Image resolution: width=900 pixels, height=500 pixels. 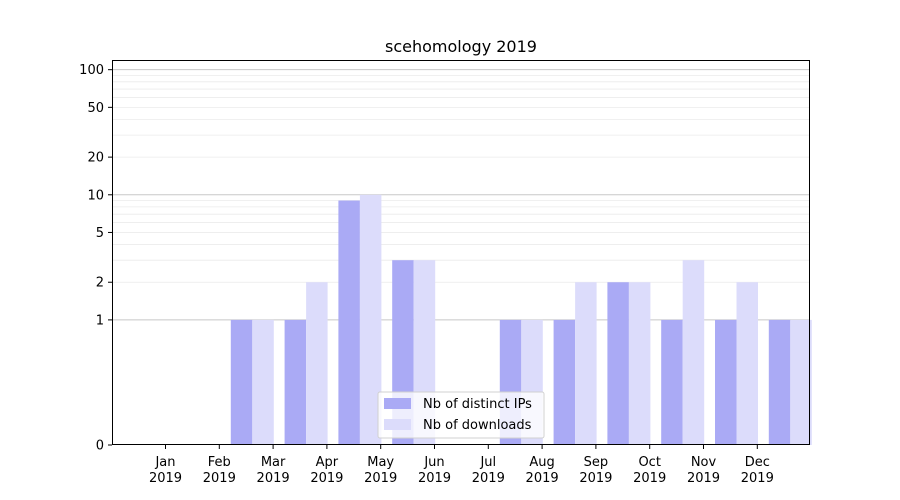 I want to click on x-tick-label-month: Jul, so click(x=487, y=462).